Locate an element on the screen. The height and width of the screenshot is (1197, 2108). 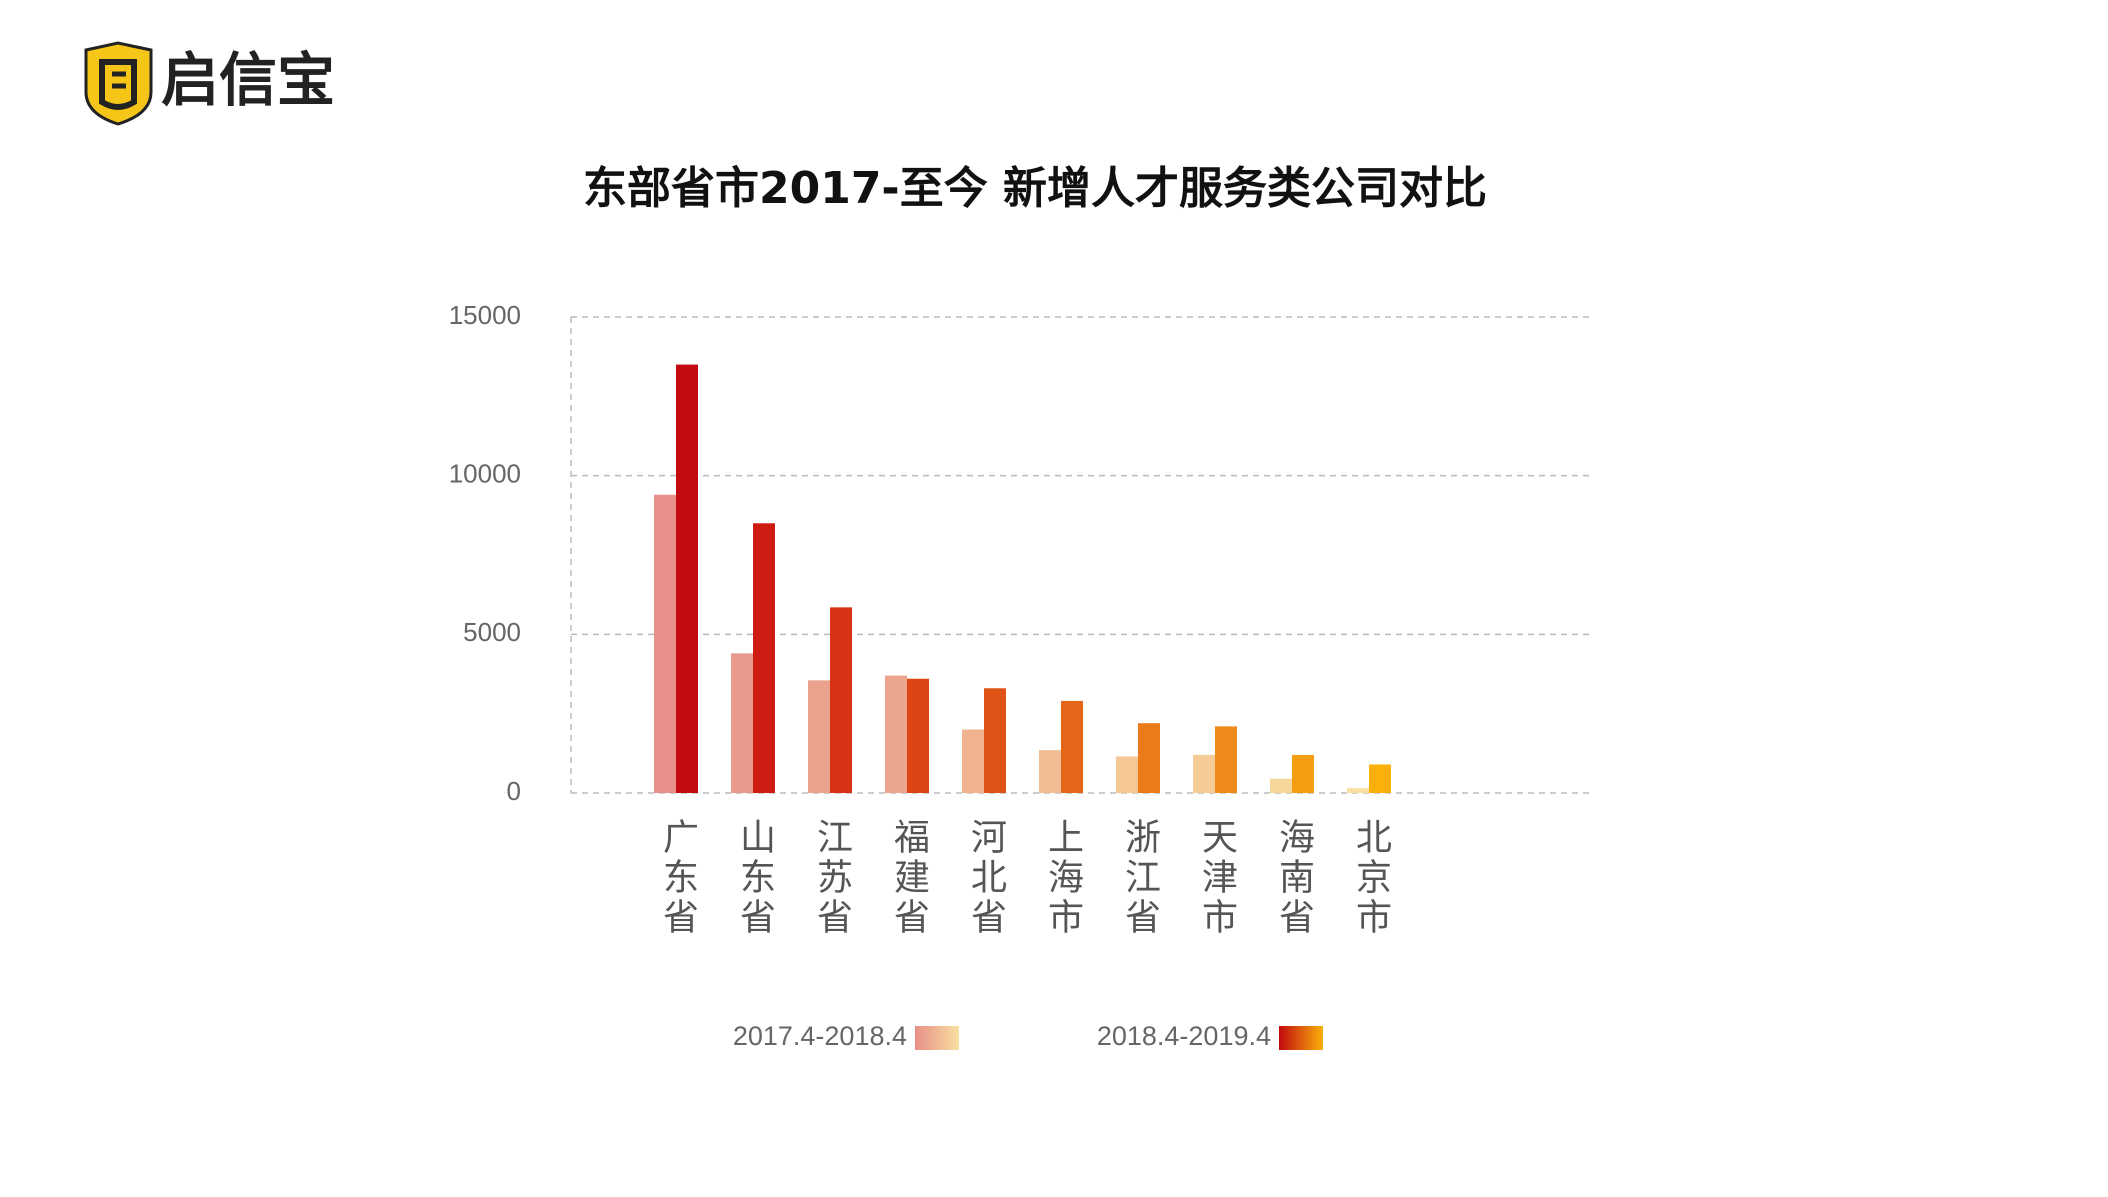
x-tick-label: 天津市 is located at coordinates (1216, 878).